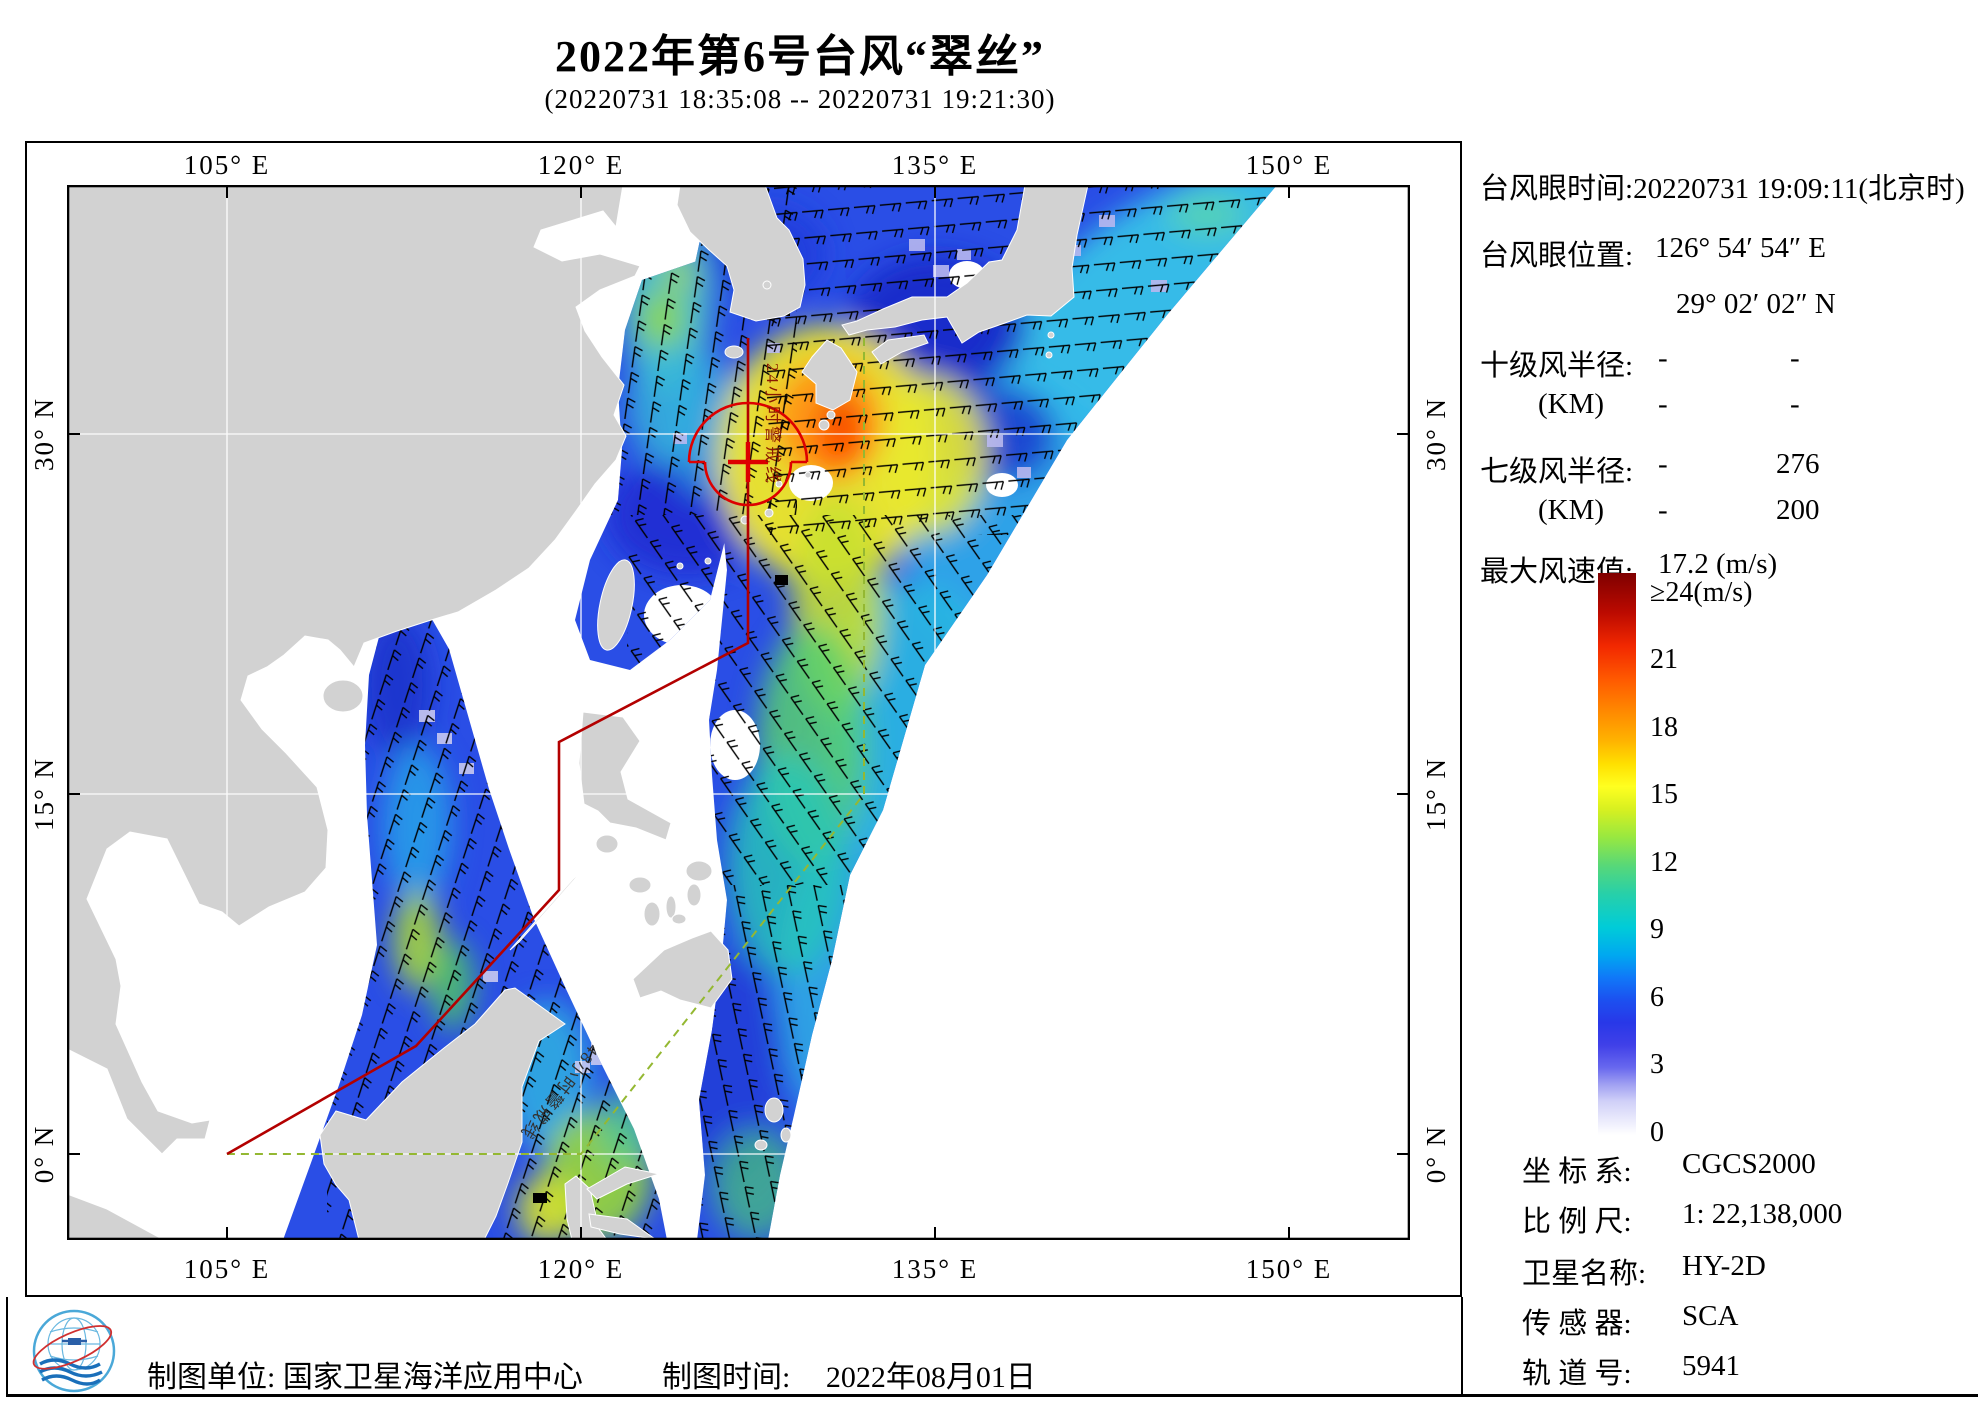 The width and height of the screenshot is (1984, 1403). What do you see at coordinates (44, 434) in the screenshot?
I see `left-axis-30n: 30° N` at bounding box center [44, 434].